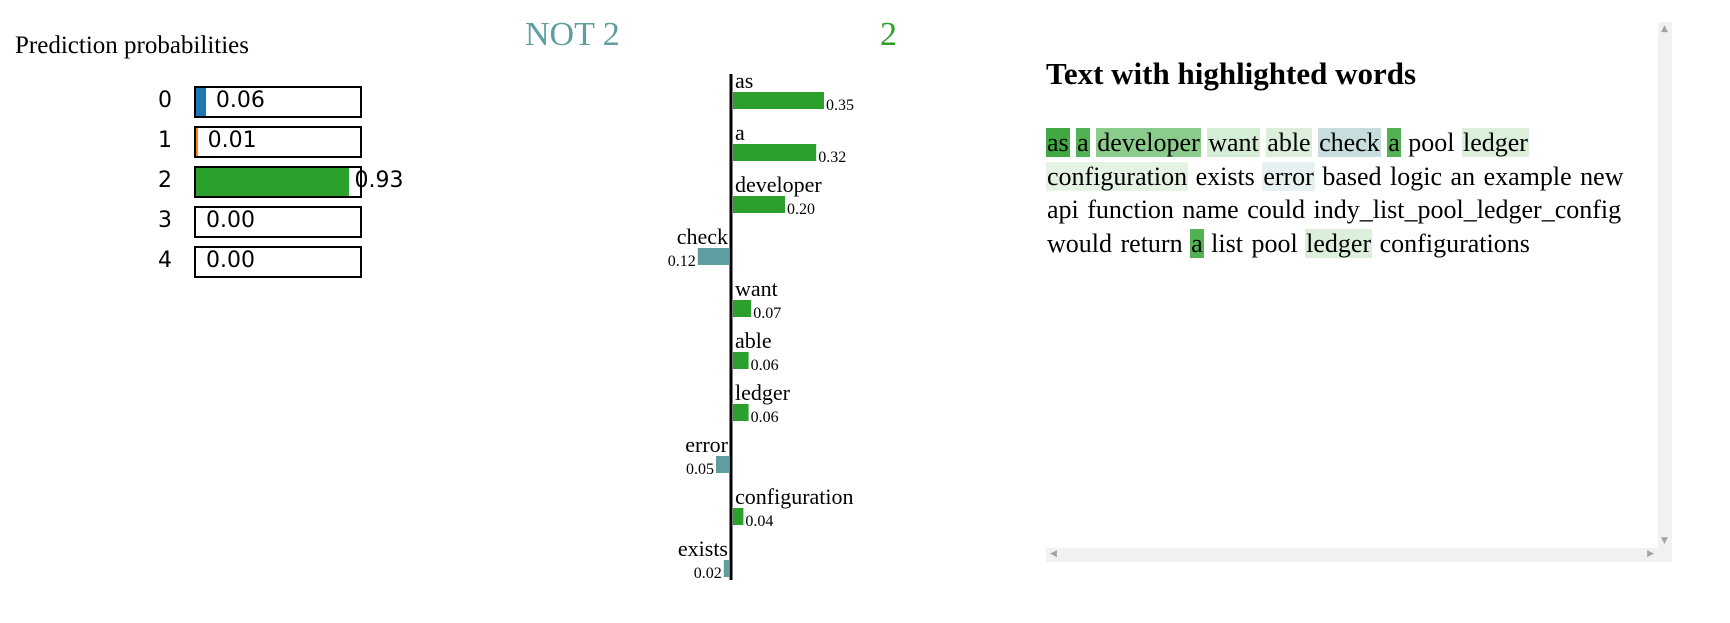 This screenshot has height=623, width=1730. I want to click on text-token: configuration, so click(1117, 176).